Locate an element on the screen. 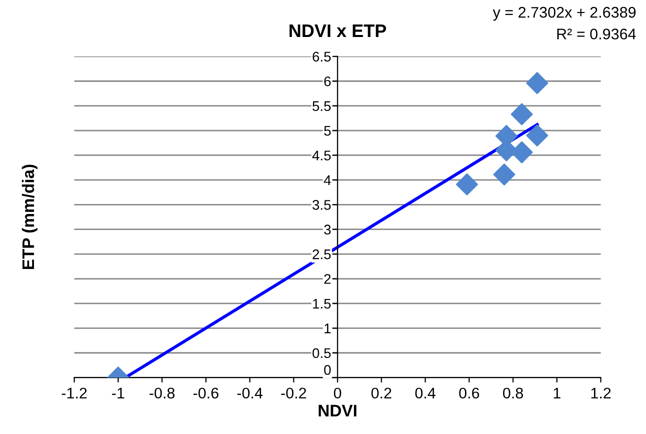 The width and height of the screenshot is (646, 434). text: R² = 0.9364 is located at coordinates (596, 34).